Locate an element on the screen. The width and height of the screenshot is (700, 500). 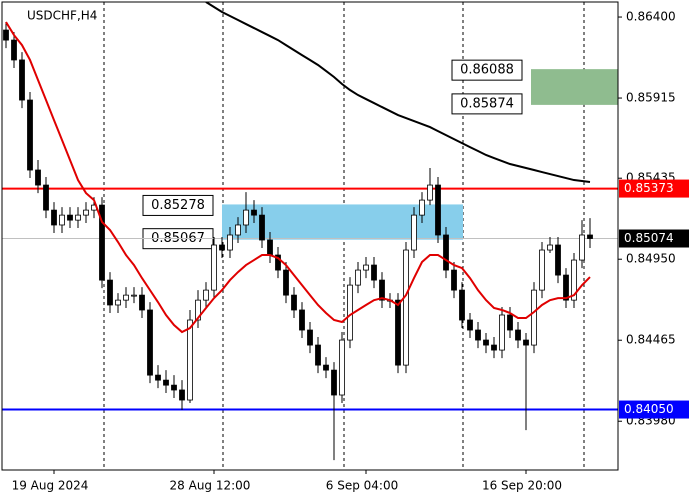
frame-cover is located at coordinates (350, 1).